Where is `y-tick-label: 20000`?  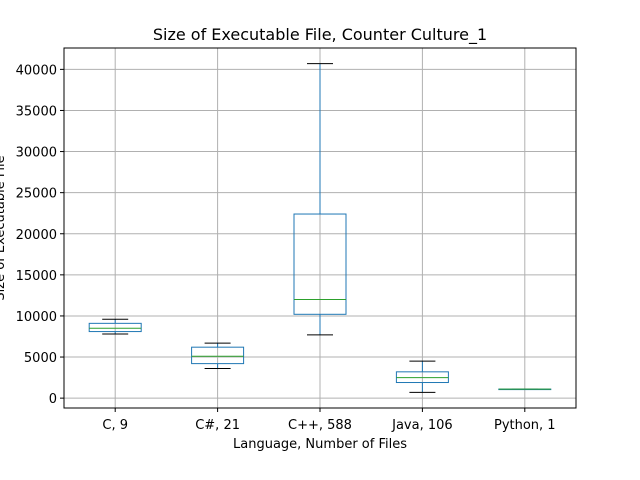 y-tick-label: 20000 is located at coordinates (36, 235).